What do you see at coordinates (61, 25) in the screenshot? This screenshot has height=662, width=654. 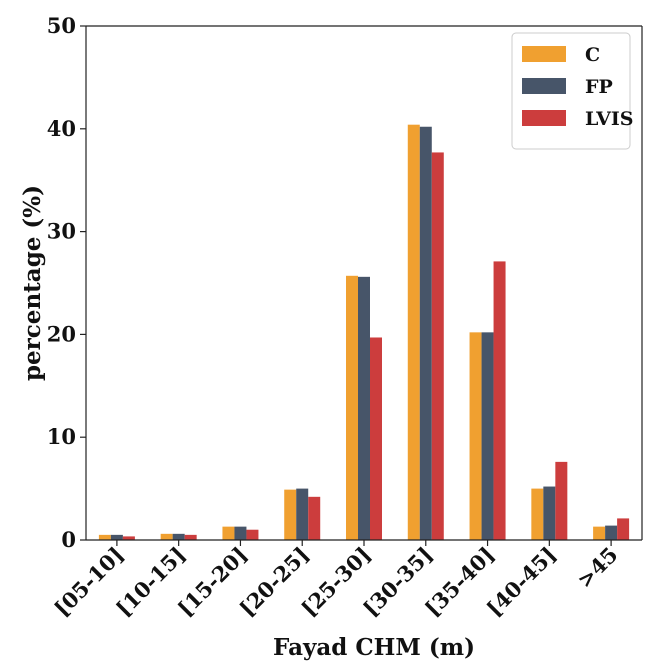 I see `y-tick-label: 50` at bounding box center [61, 25].